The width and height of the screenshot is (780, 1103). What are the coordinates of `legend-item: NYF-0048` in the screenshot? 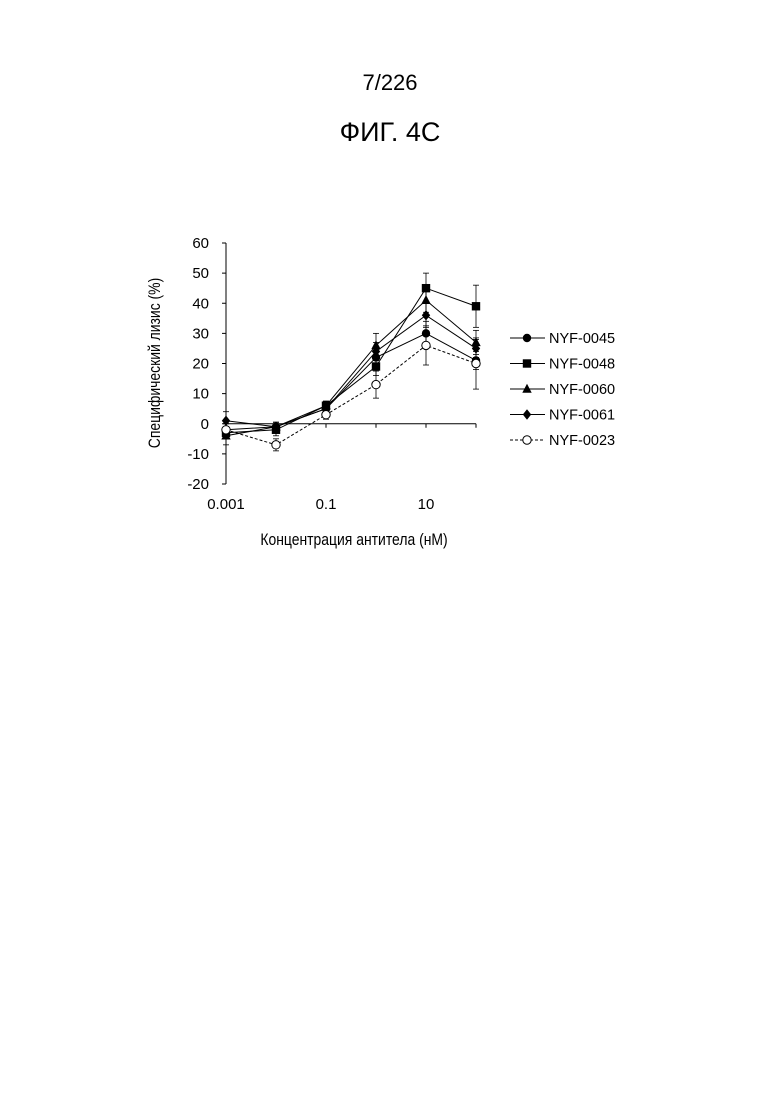 It's located at (562, 365).